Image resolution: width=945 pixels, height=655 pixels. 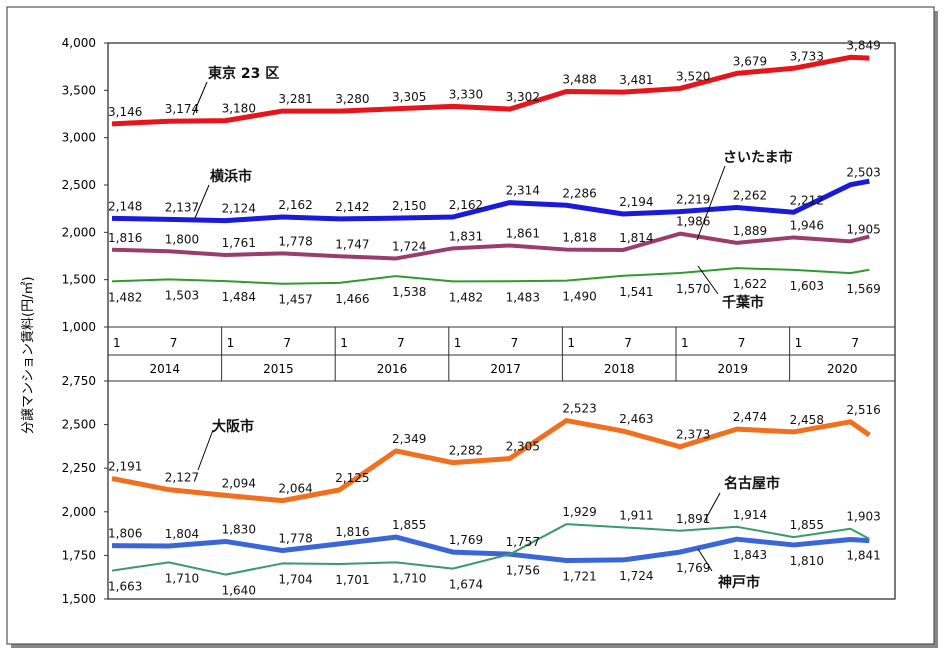 What do you see at coordinates (239, 529) in the screenshot?
I see `data-label: 1,830` at bounding box center [239, 529].